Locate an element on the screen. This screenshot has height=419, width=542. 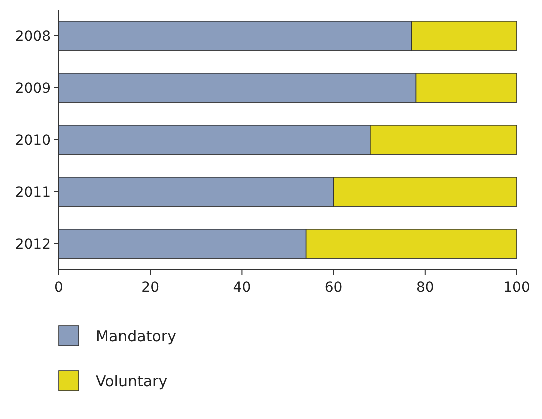
x-tick-label: 80 is located at coordinates (425, 288).